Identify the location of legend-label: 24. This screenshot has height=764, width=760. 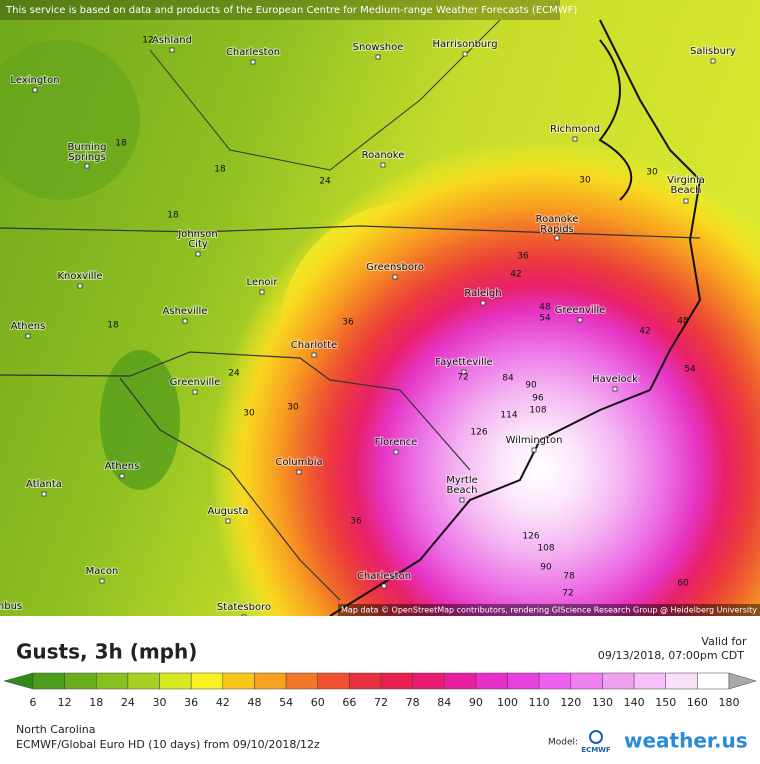
(128, 702).